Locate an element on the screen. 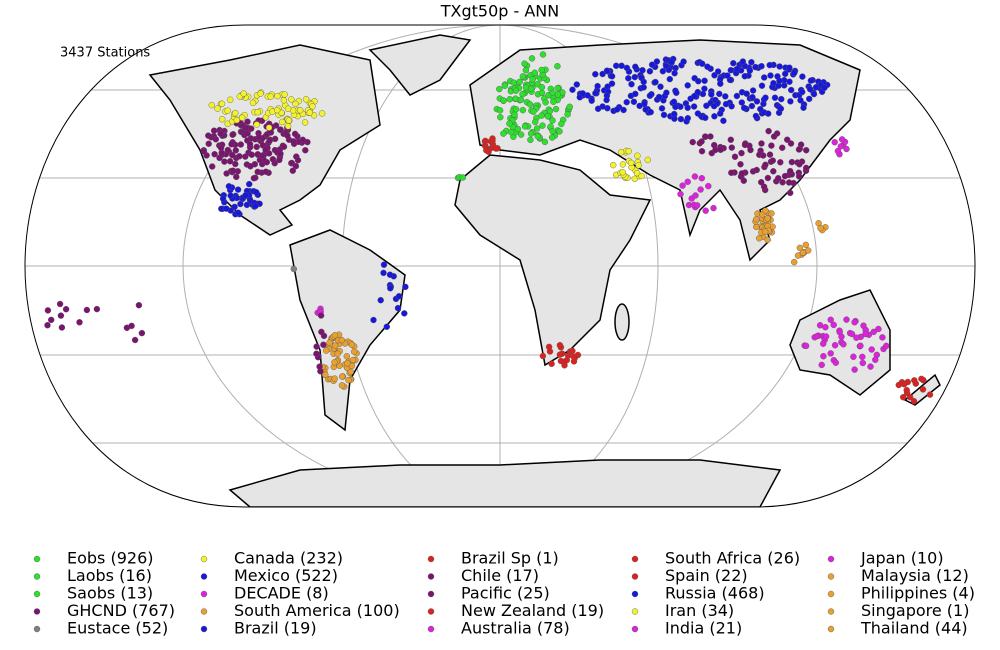 This screenshot has height=650, width=1000. legend-label: Eobs (926) is located at coordinates (110, 558).